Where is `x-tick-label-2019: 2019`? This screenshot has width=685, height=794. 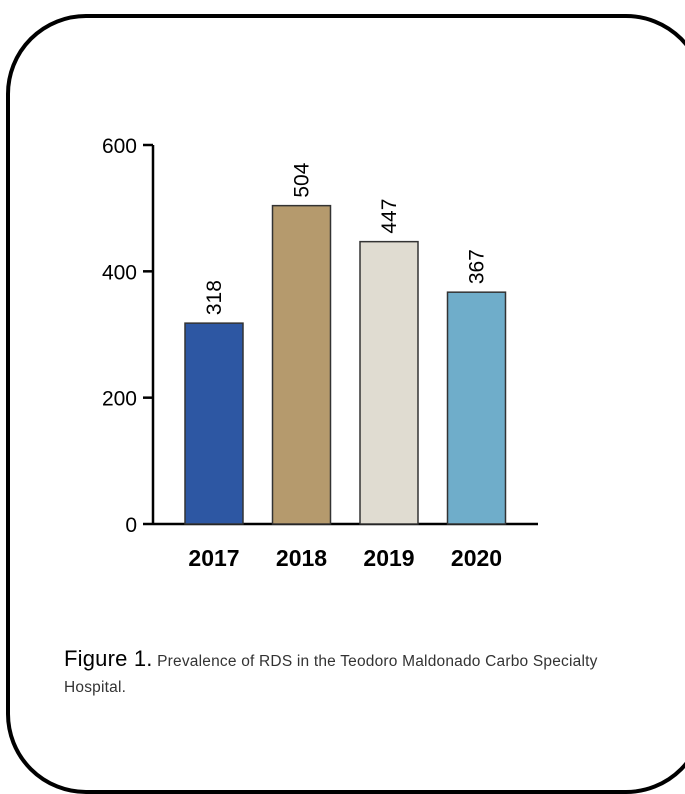
x-tick-label-2019: 2019 is located at coordinates (388, 558).